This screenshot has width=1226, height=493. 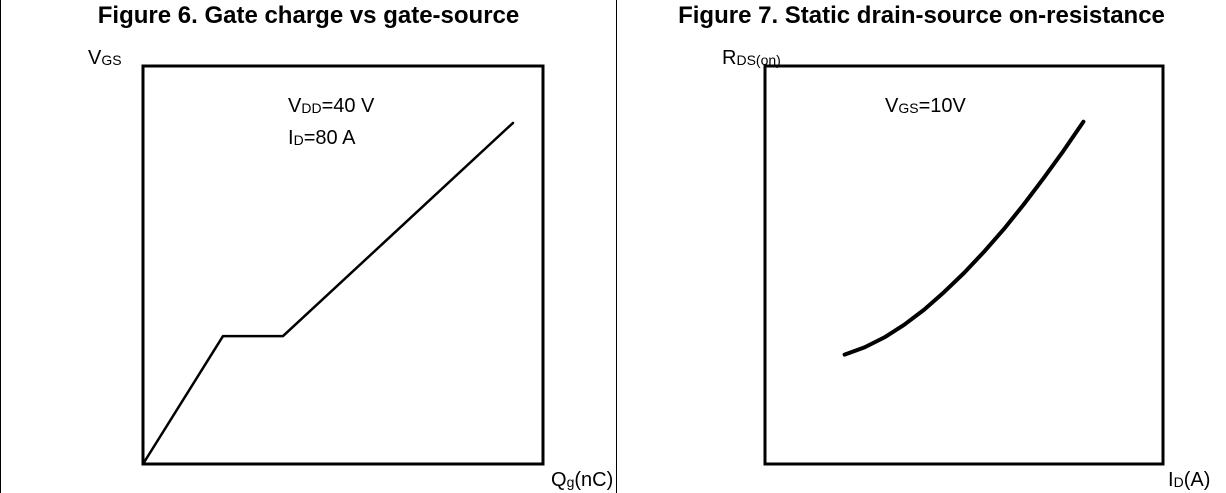 What do you see at coordinates (926, 106) in the screenshot?
I see `parameter-annotation: VGS=10V` at bounding box center [926, 106].